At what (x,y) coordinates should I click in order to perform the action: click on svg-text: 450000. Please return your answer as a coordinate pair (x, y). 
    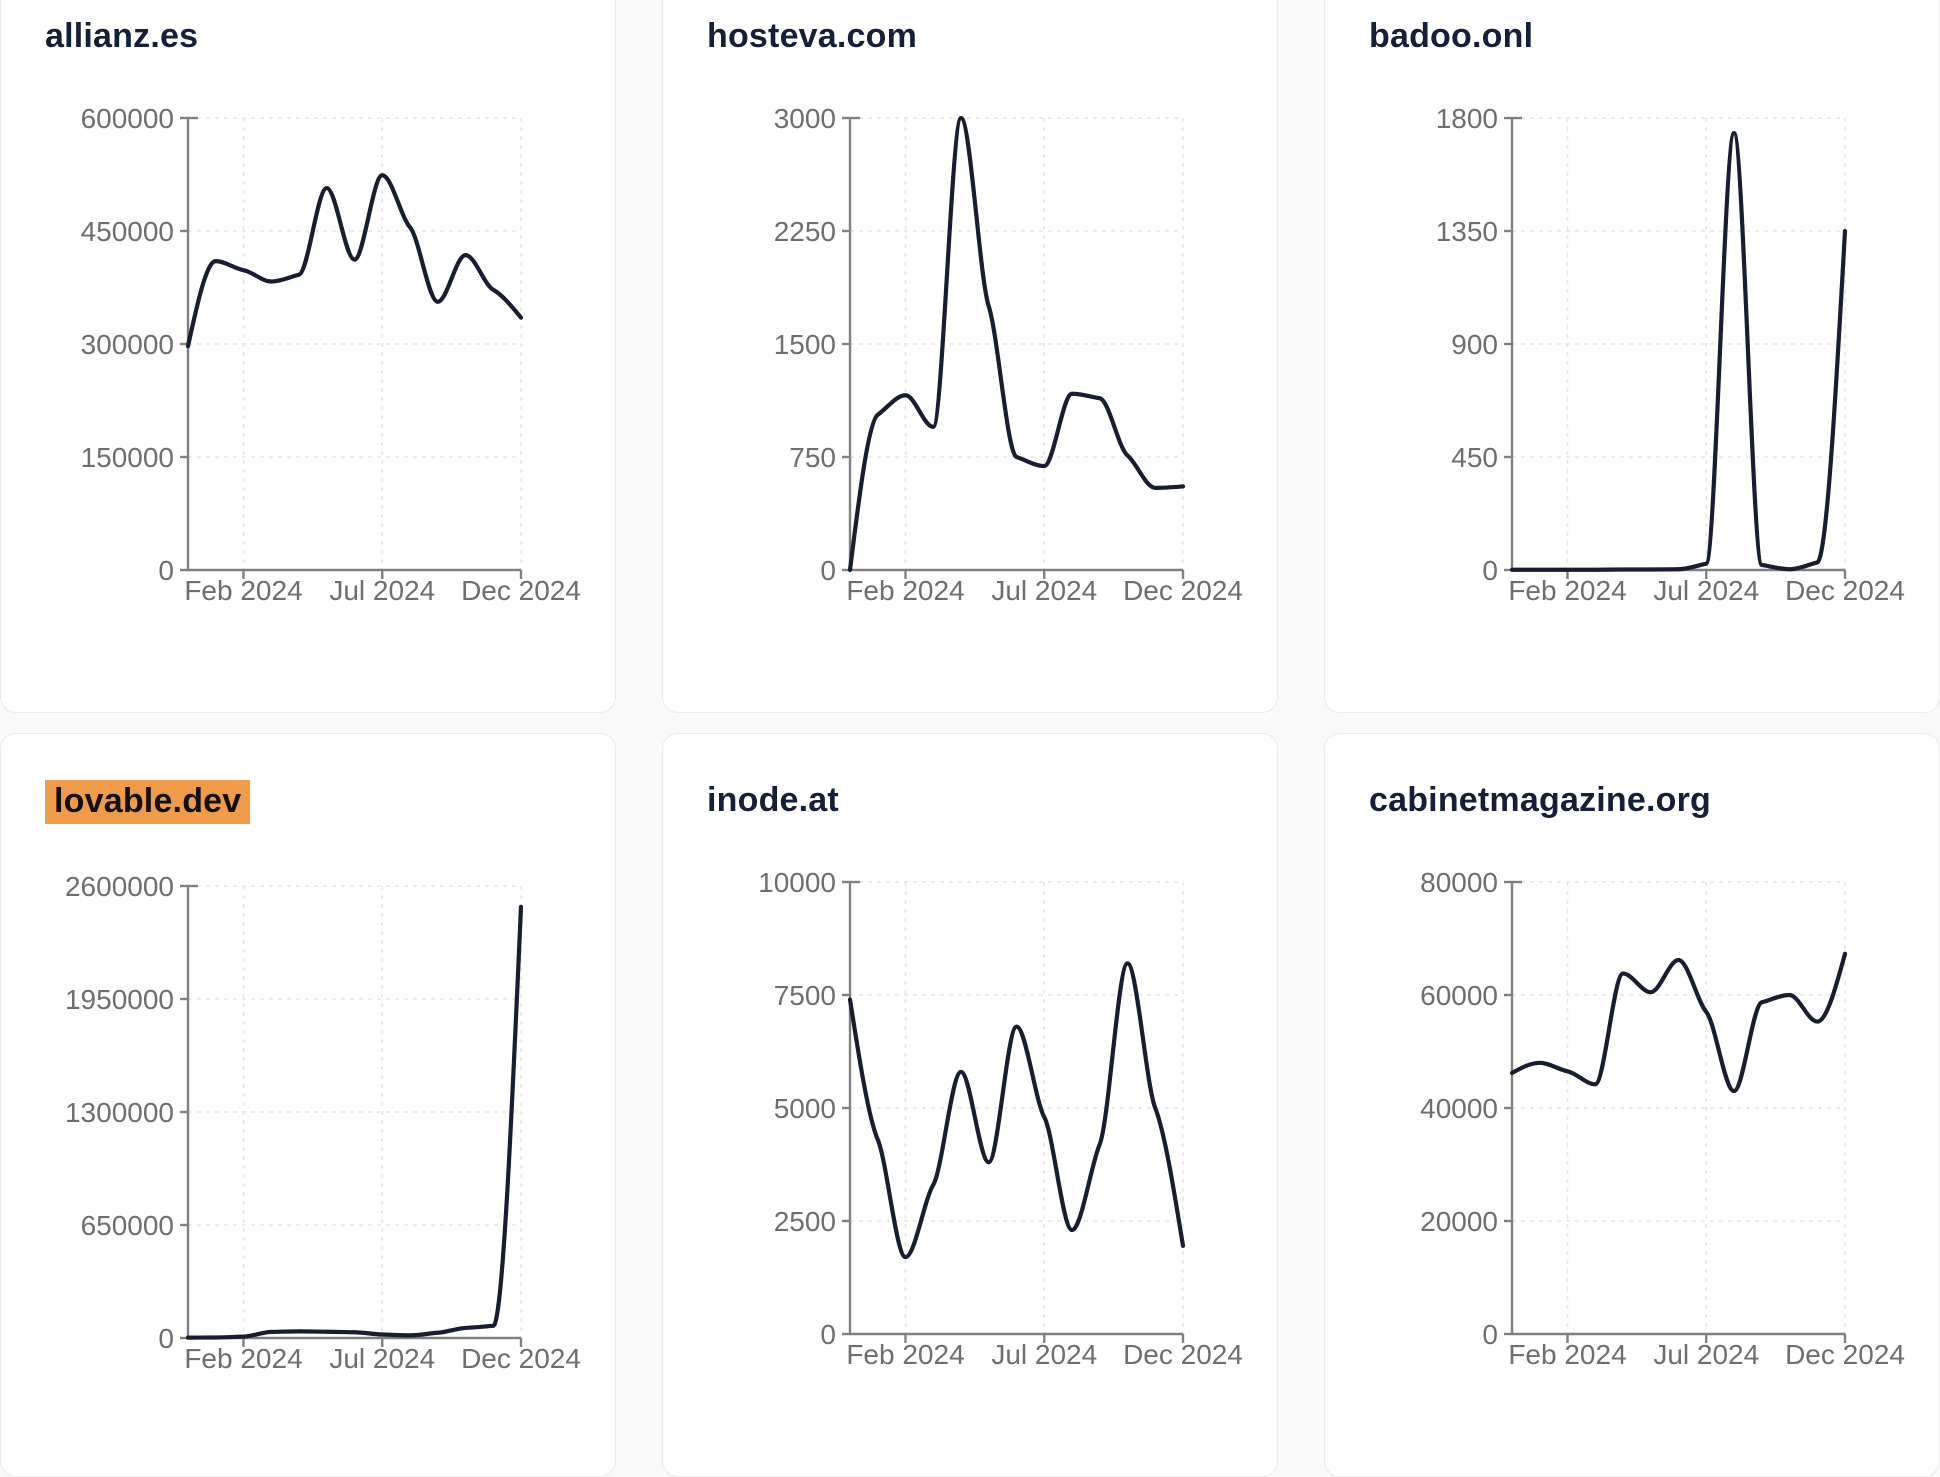
    Looking at the image, I should click on (127, 231).